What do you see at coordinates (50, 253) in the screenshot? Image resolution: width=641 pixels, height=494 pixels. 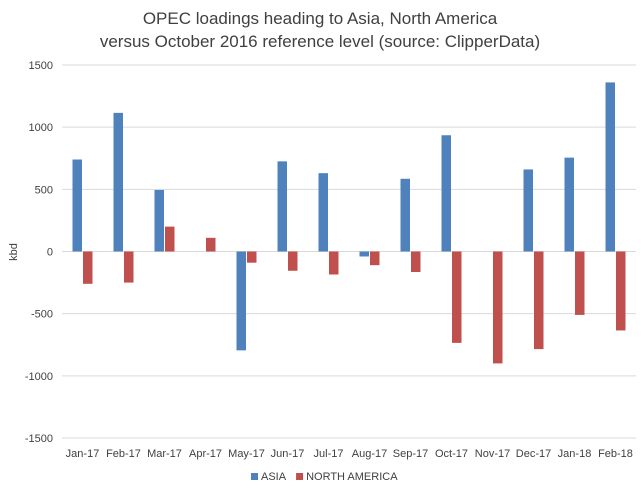 I see `y-tick-label: 0` at bounding box center [50, 253].